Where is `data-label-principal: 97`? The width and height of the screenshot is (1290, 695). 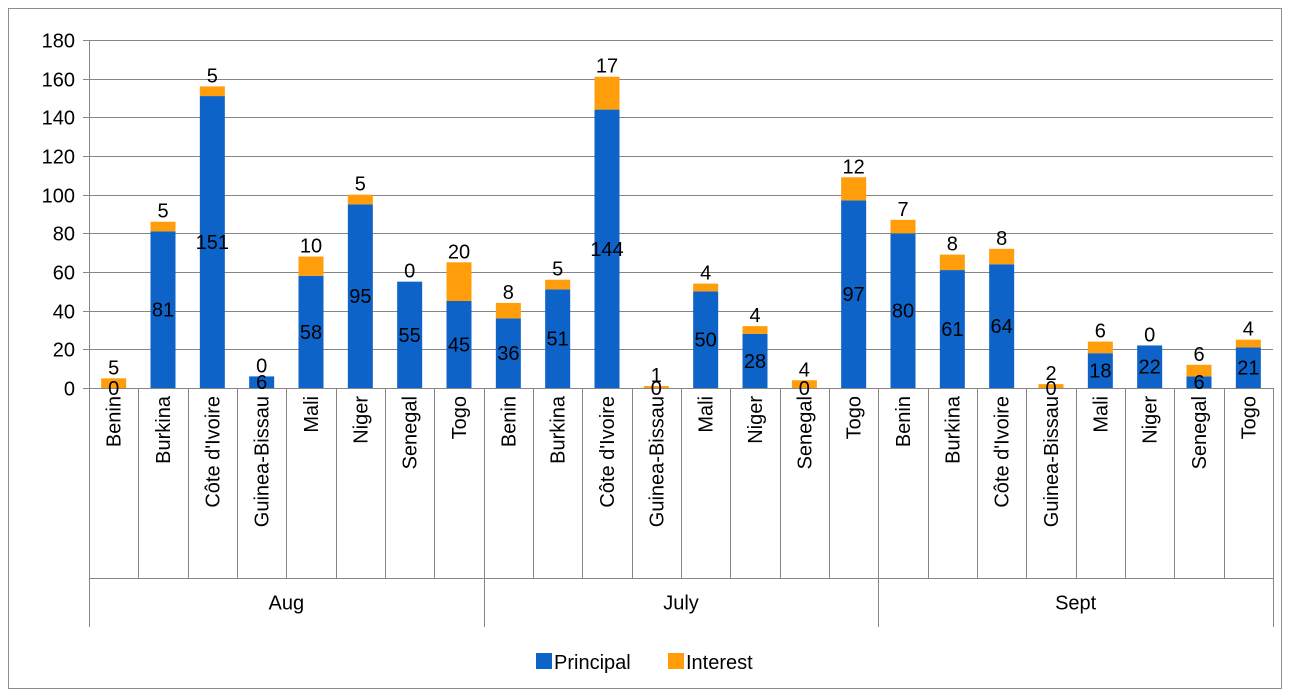
data-label-principal: 97 is located at coordinates (854, 295).